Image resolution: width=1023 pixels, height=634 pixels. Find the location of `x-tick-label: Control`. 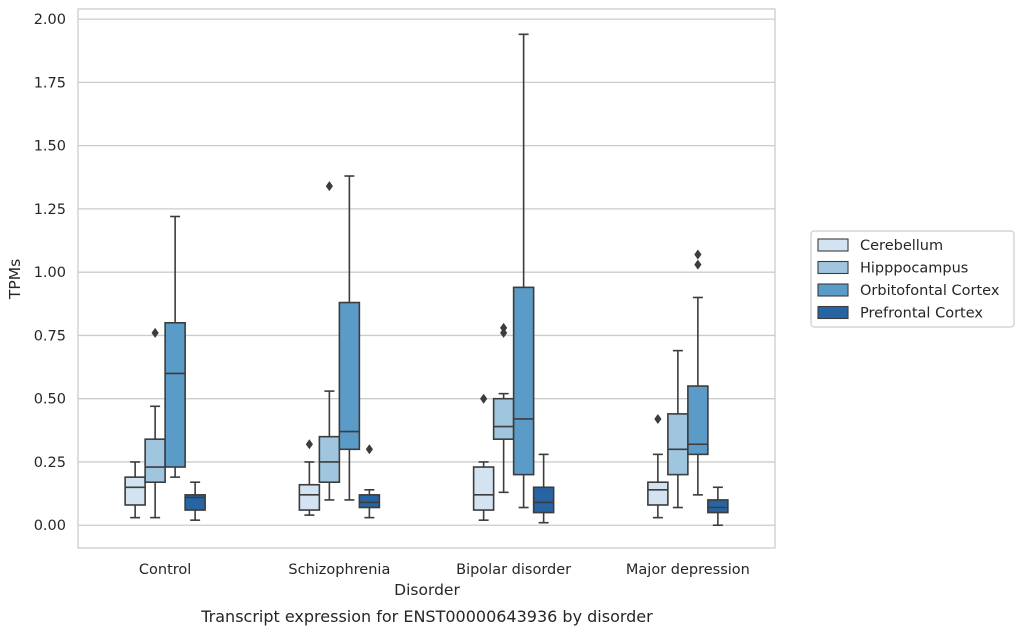

x-tick-label: Control is located at coordinates (165, 570).